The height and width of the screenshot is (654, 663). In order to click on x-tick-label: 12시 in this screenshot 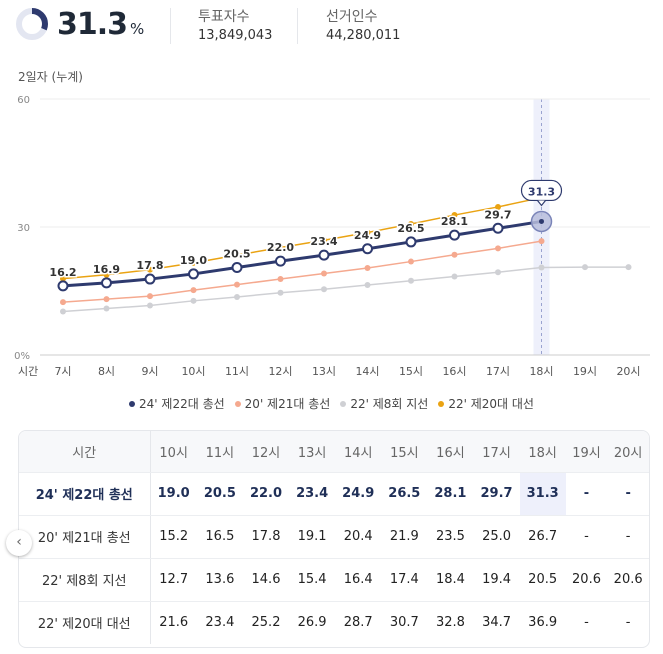, I will do `click(280, 371)`.